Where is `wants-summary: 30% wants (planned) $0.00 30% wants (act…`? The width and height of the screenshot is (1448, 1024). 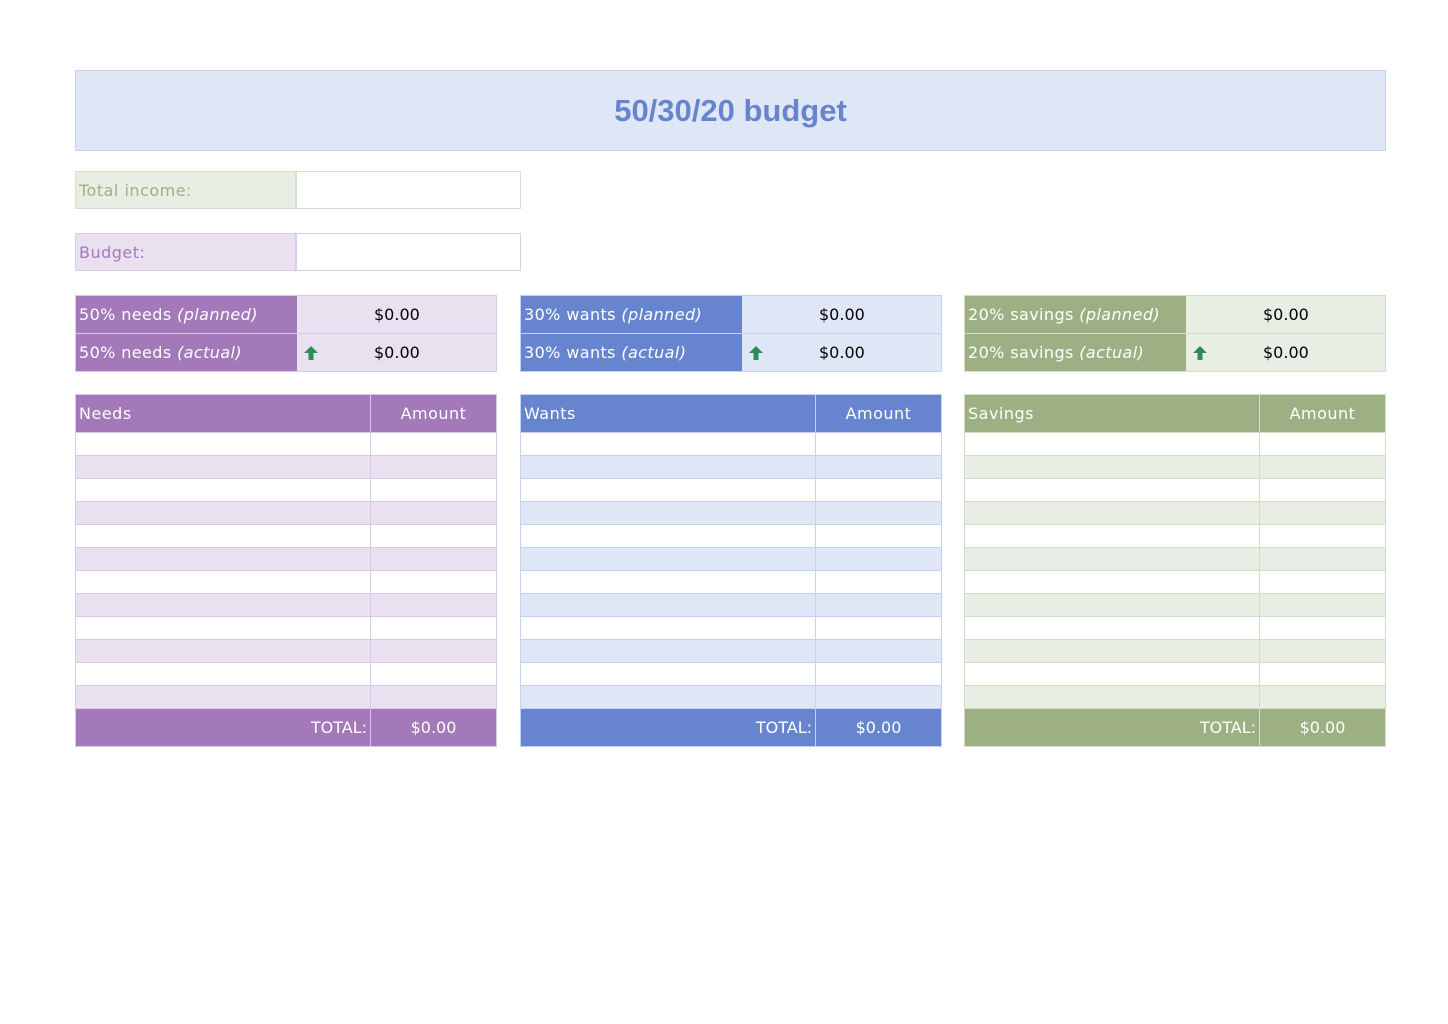
wants-summary: 30% wants (planned) $0.00 30% wants (act… is located at coordinates (731, 333).